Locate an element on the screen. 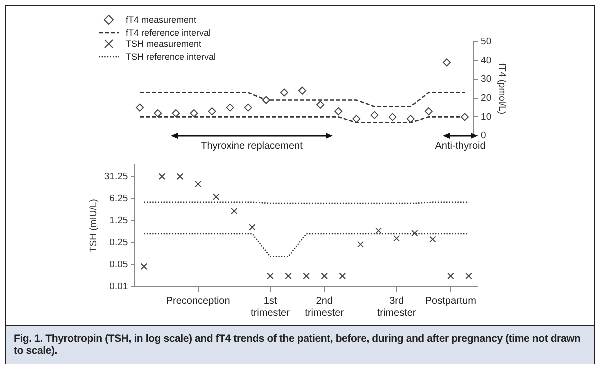 The image size is (600, 369). y2-tick-label: 50 is located at coordinates (486, 42).